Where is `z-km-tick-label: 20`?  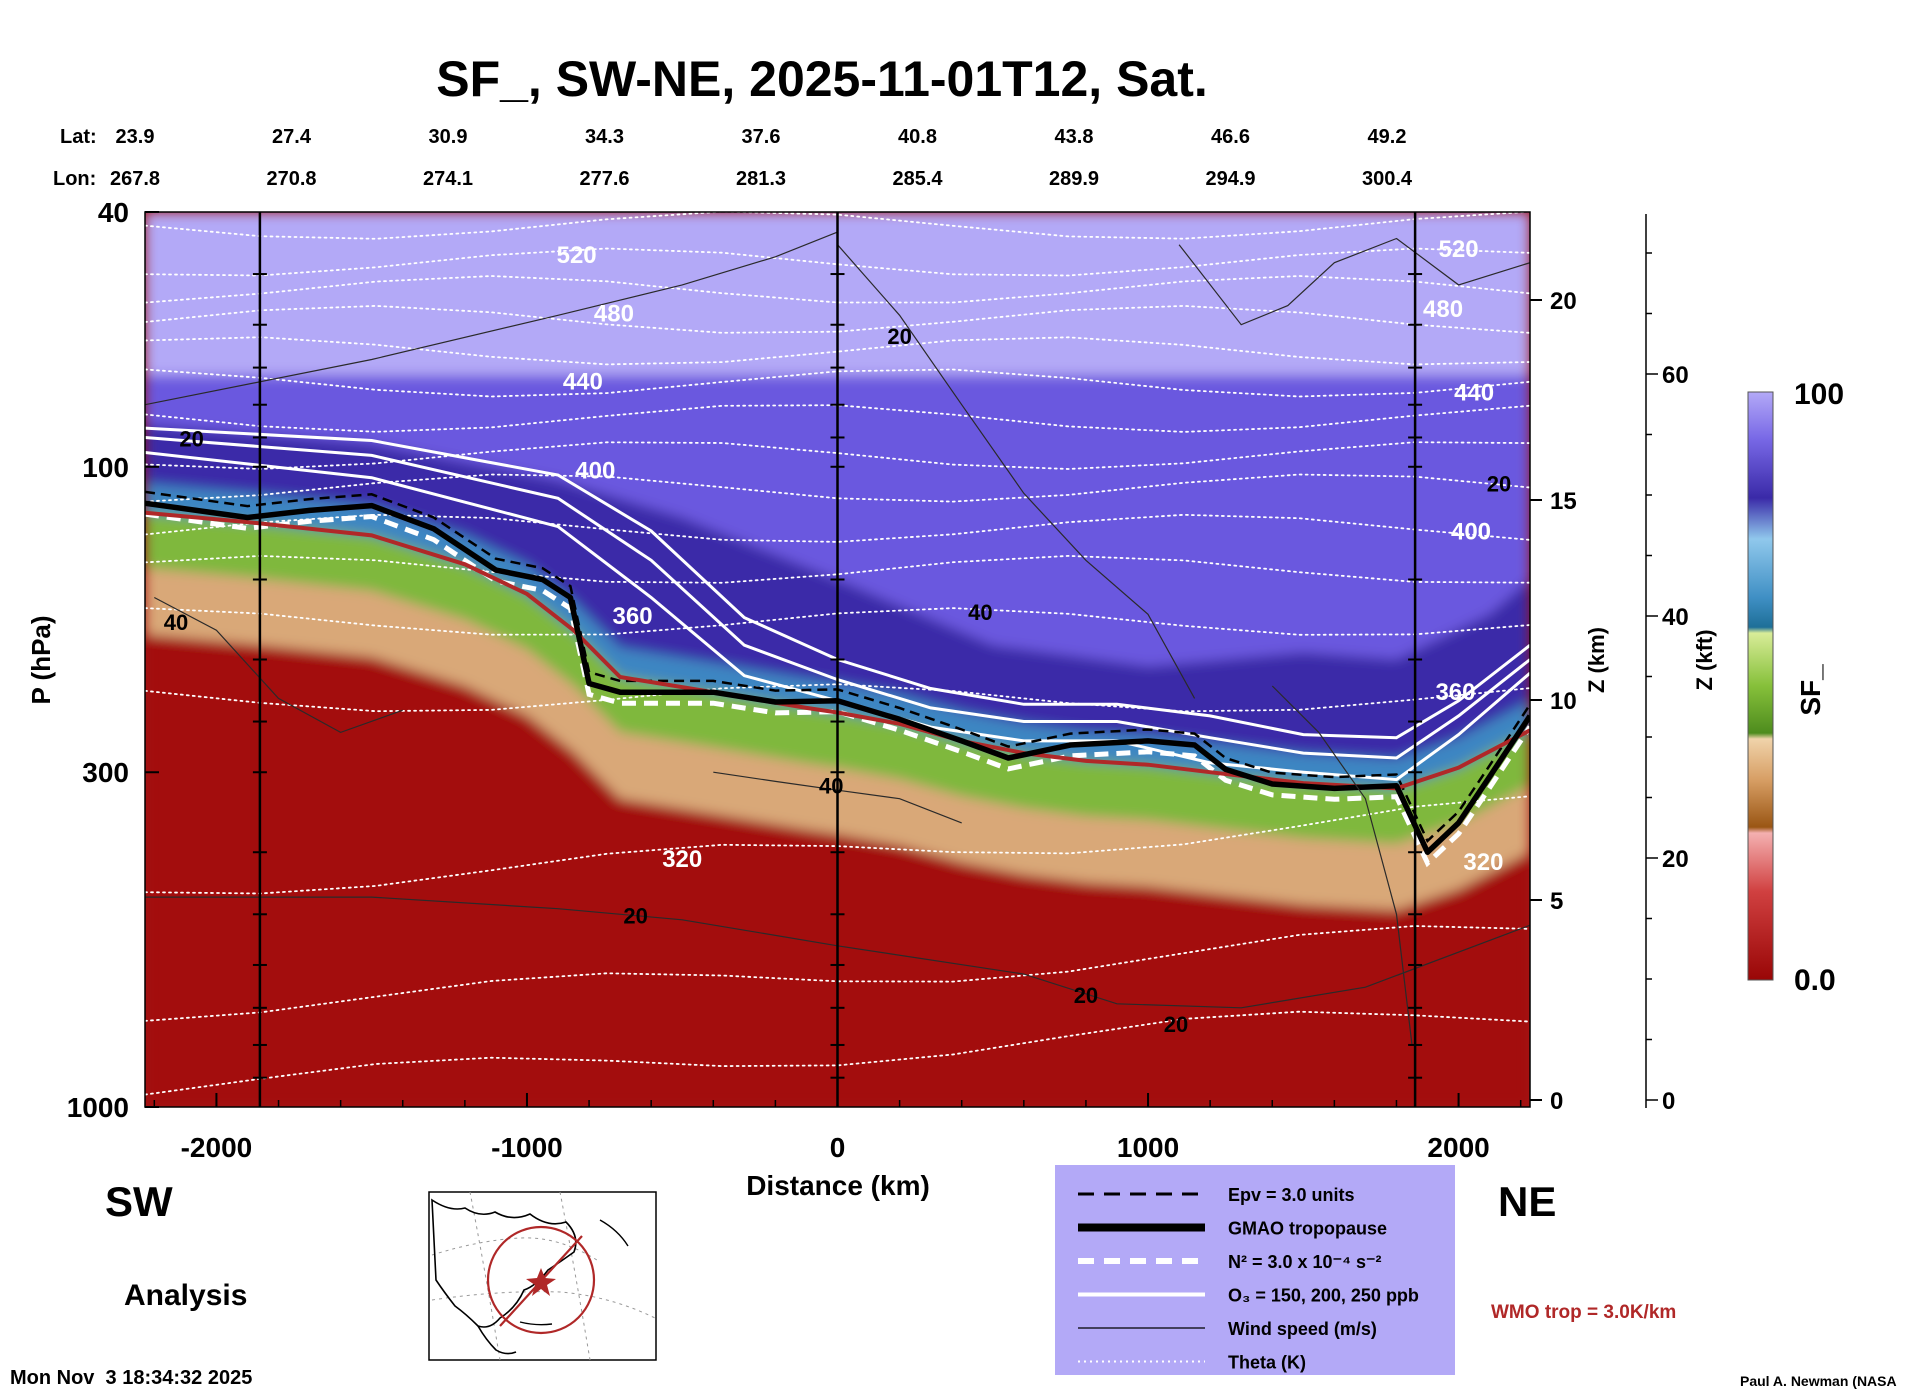
z-km-tick-label: 20 is located at coordinates (1563, 301).